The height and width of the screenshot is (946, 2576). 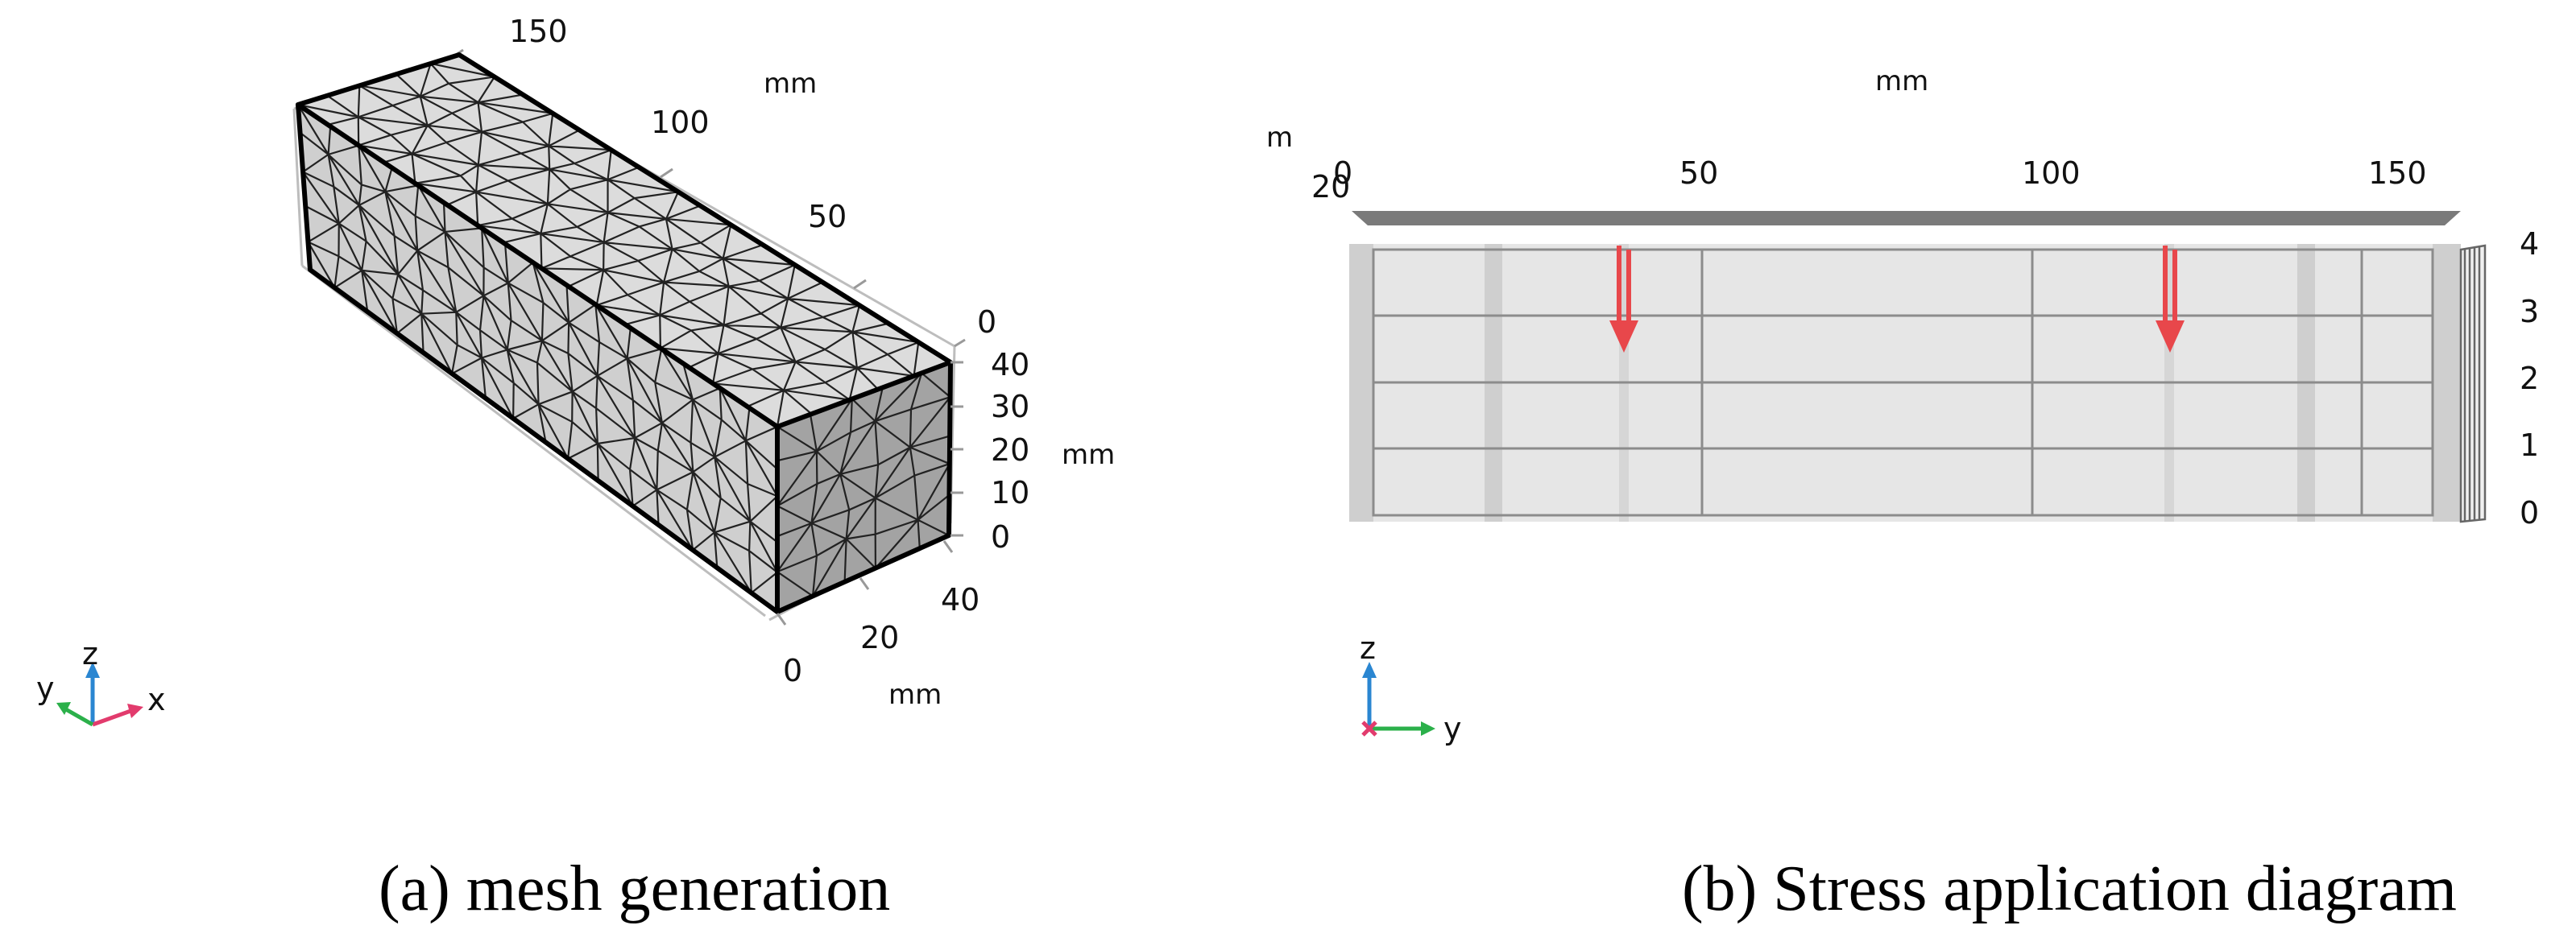 What do you see at coordinates (2529, 311) in the screenshot?
I see `right-fragment-3: 3` at bounding box center [2529, 311].